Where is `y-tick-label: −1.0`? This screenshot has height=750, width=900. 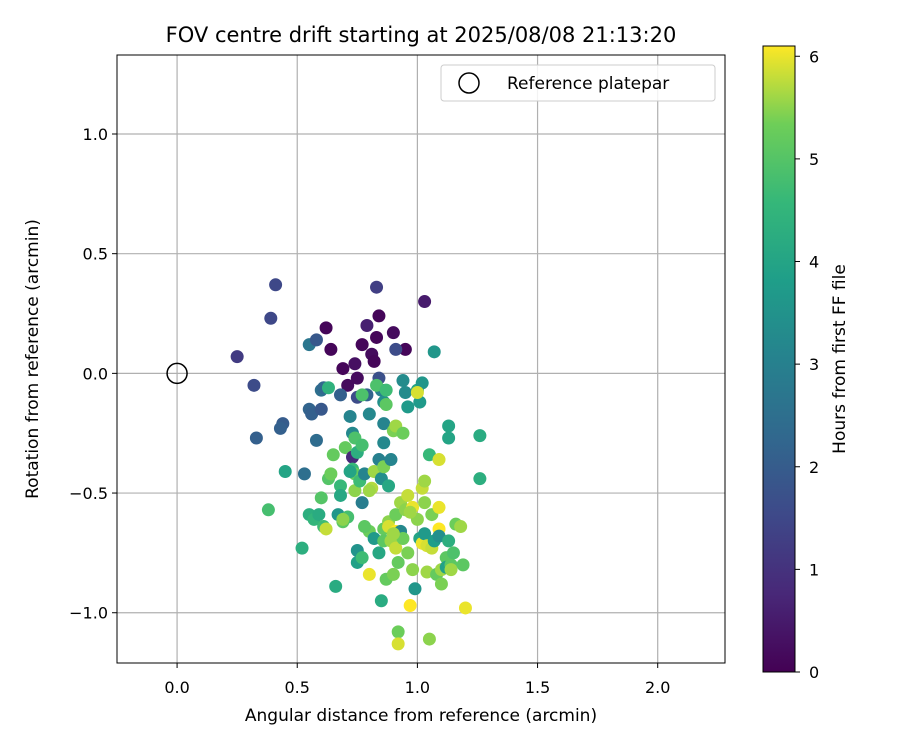 y-tick-label: −1.0 is located at coordinates (88, 613).